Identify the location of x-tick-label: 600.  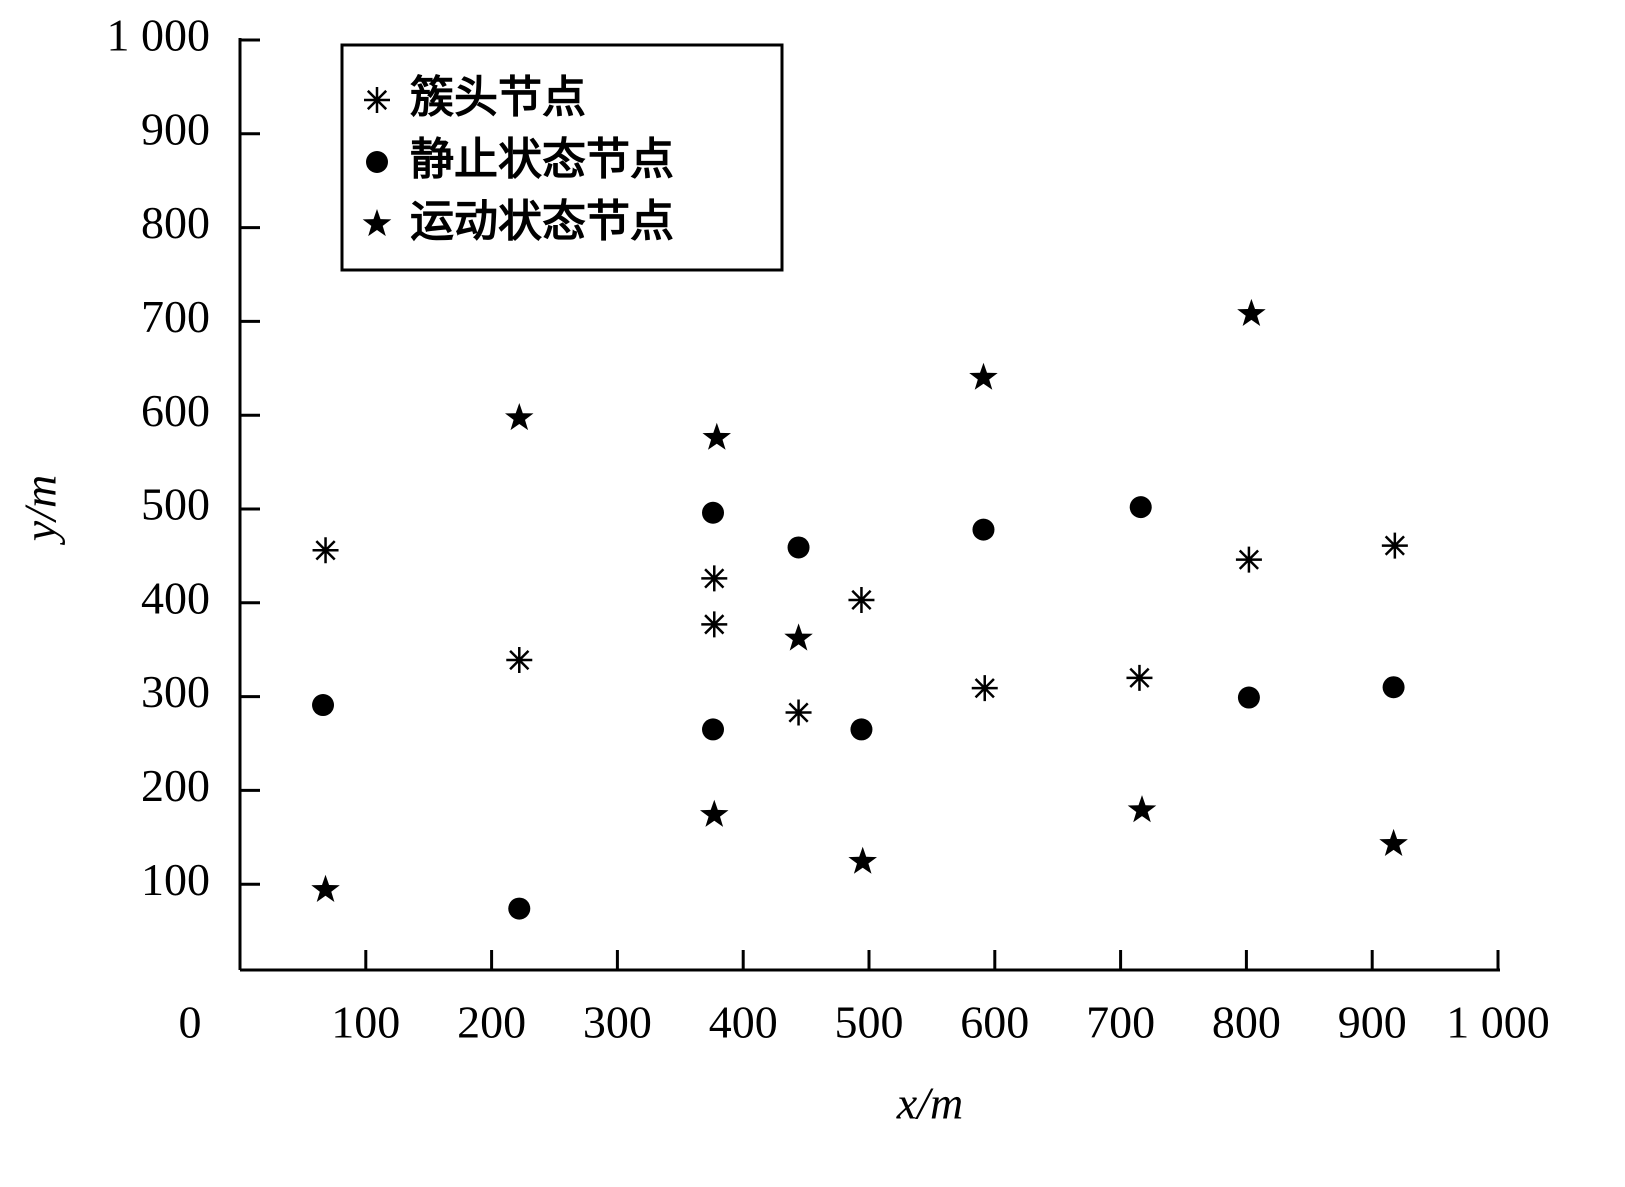
(994, 1022).